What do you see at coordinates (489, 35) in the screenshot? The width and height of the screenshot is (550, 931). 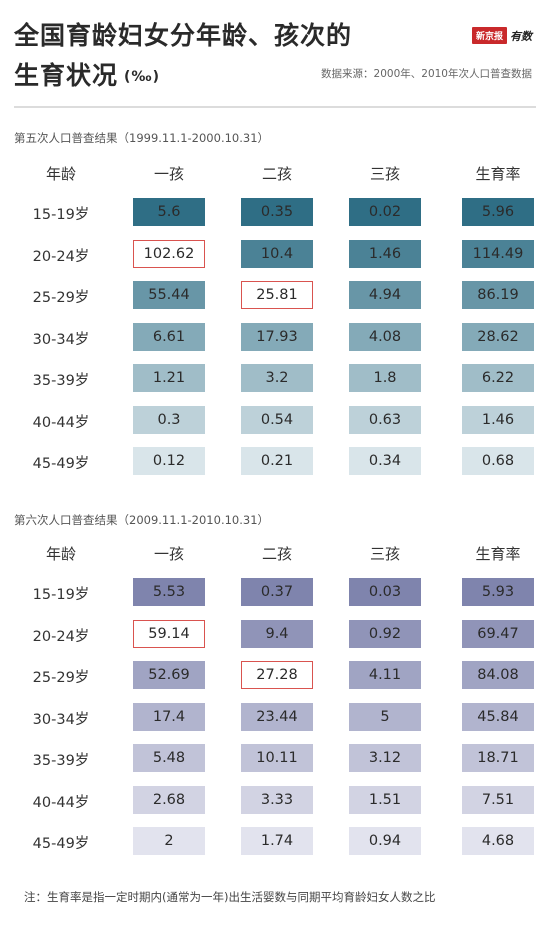 I see `brand-badge: 新京报` at bounding box center [489, 35].